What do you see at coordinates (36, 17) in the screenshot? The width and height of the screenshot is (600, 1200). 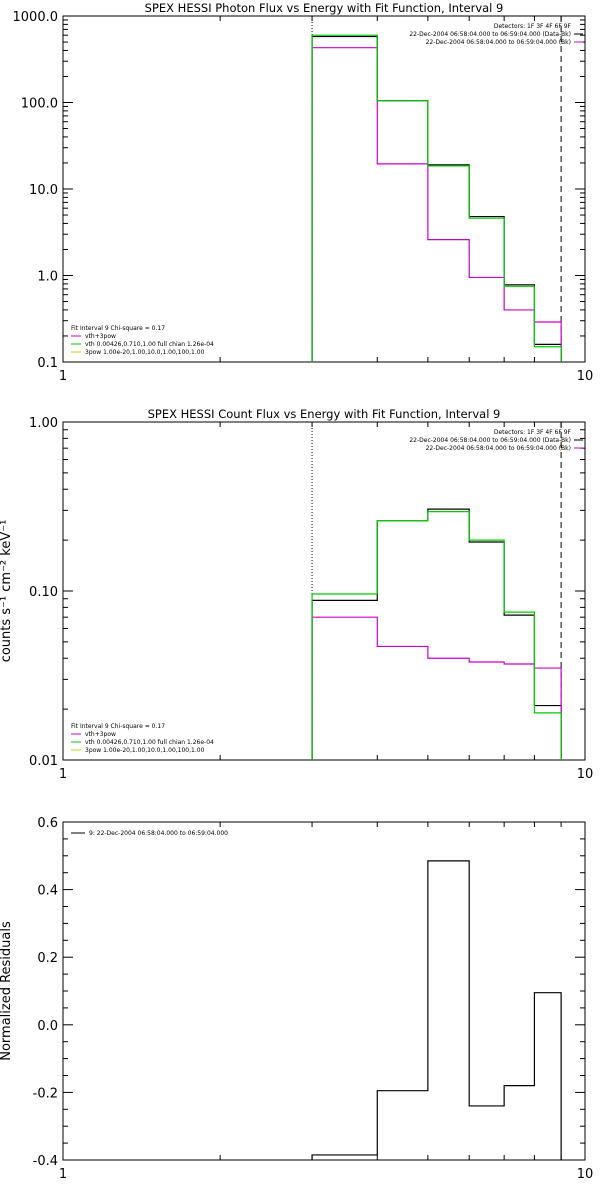 I see `y-tick-label: 1000.0` at bounding box center [36, 17].